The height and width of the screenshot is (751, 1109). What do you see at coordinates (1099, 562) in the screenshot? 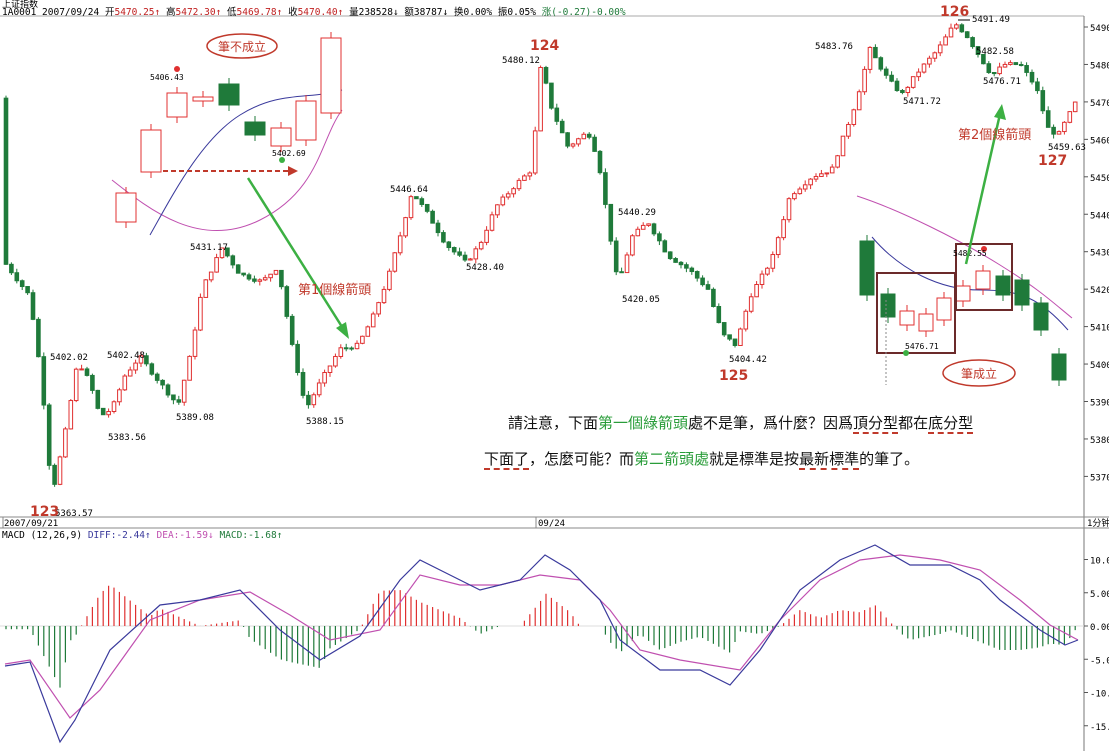
I see `macd-tick-label: 10.0` at bounding box center [1099, 562].